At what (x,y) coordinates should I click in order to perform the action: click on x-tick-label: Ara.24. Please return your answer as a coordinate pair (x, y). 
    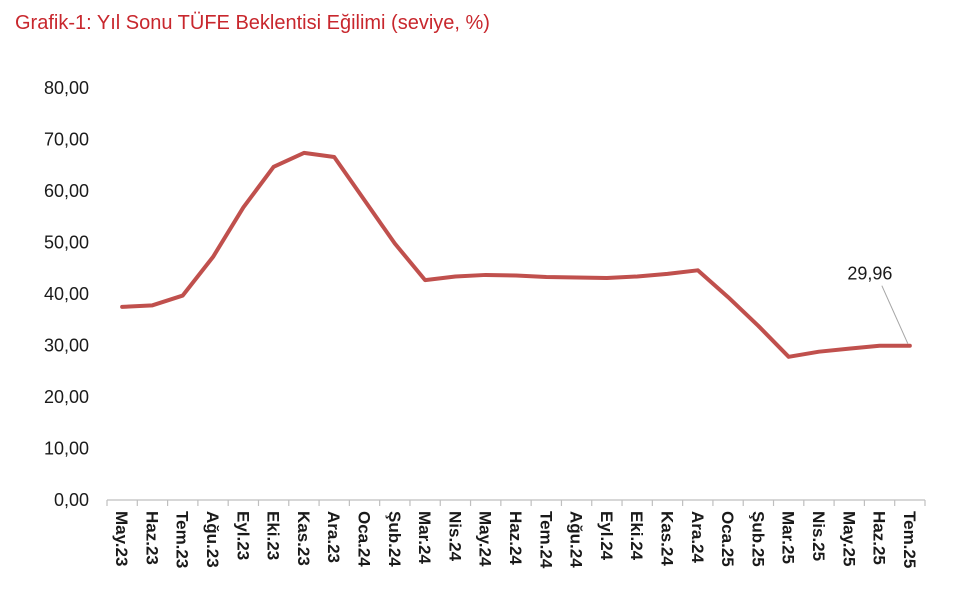
    Looking at the image, I should click on (697, 537).